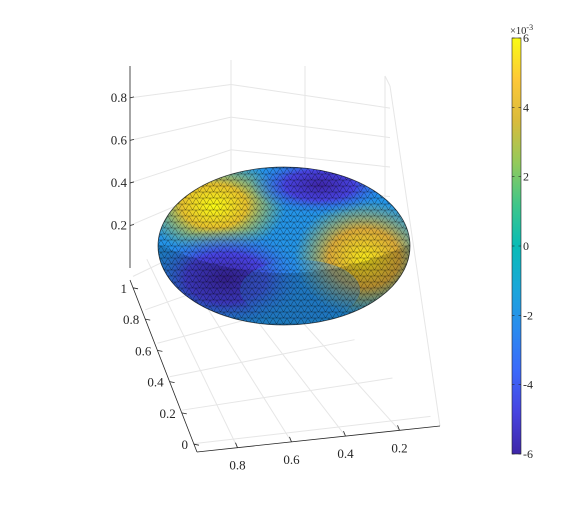 This screenshot has width=581, height=511. I want to click on x-tick-label: 0.4, so click(345, 453).